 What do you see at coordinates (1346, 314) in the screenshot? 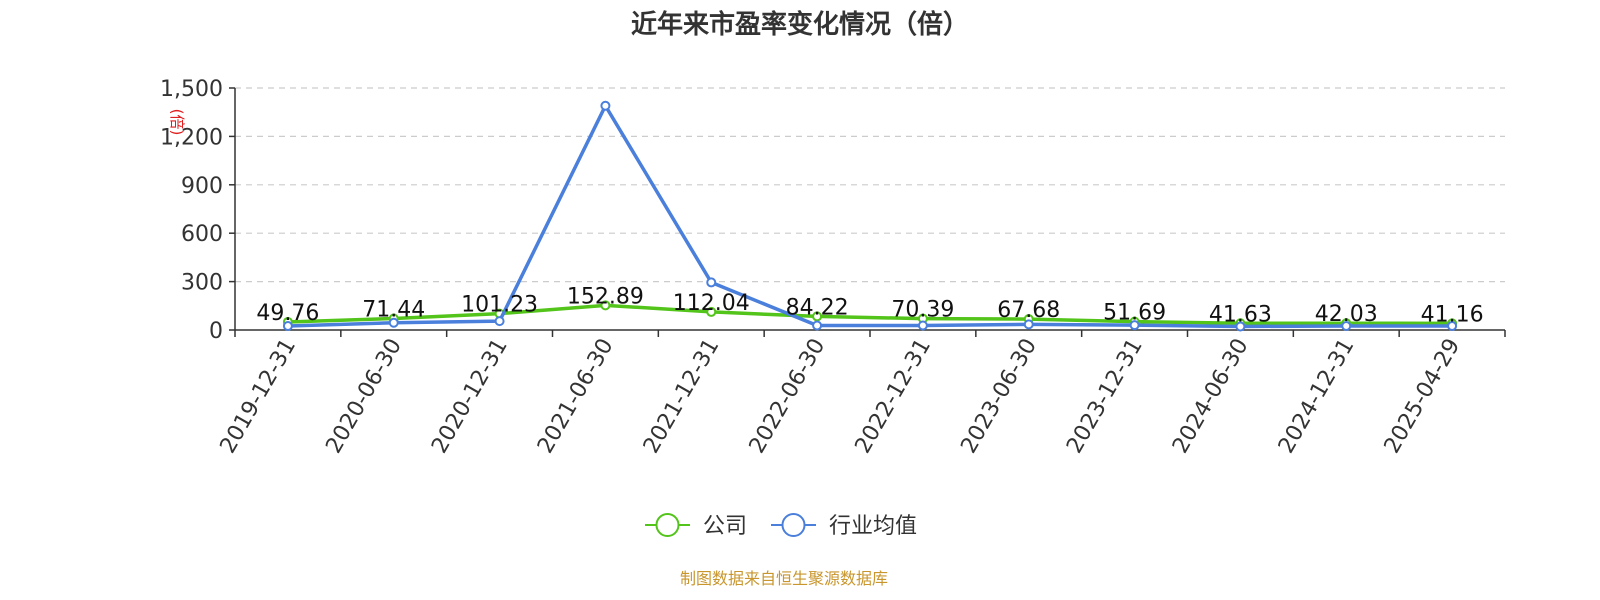
I see `data-label: 42.03` at bounding box center [1346, 314].